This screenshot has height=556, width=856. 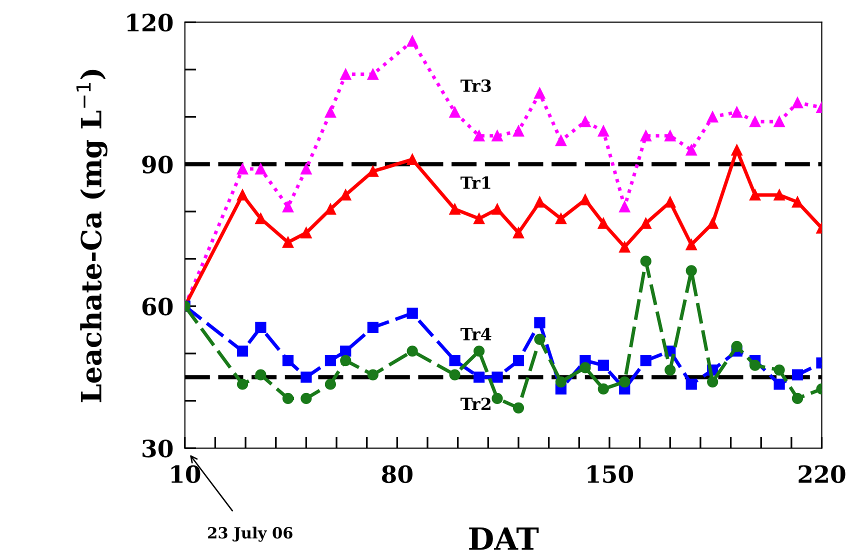 I want to click on y-axis-title: Leachate-Ca (mg L$^{−1}$), so click(x=92, y=236).